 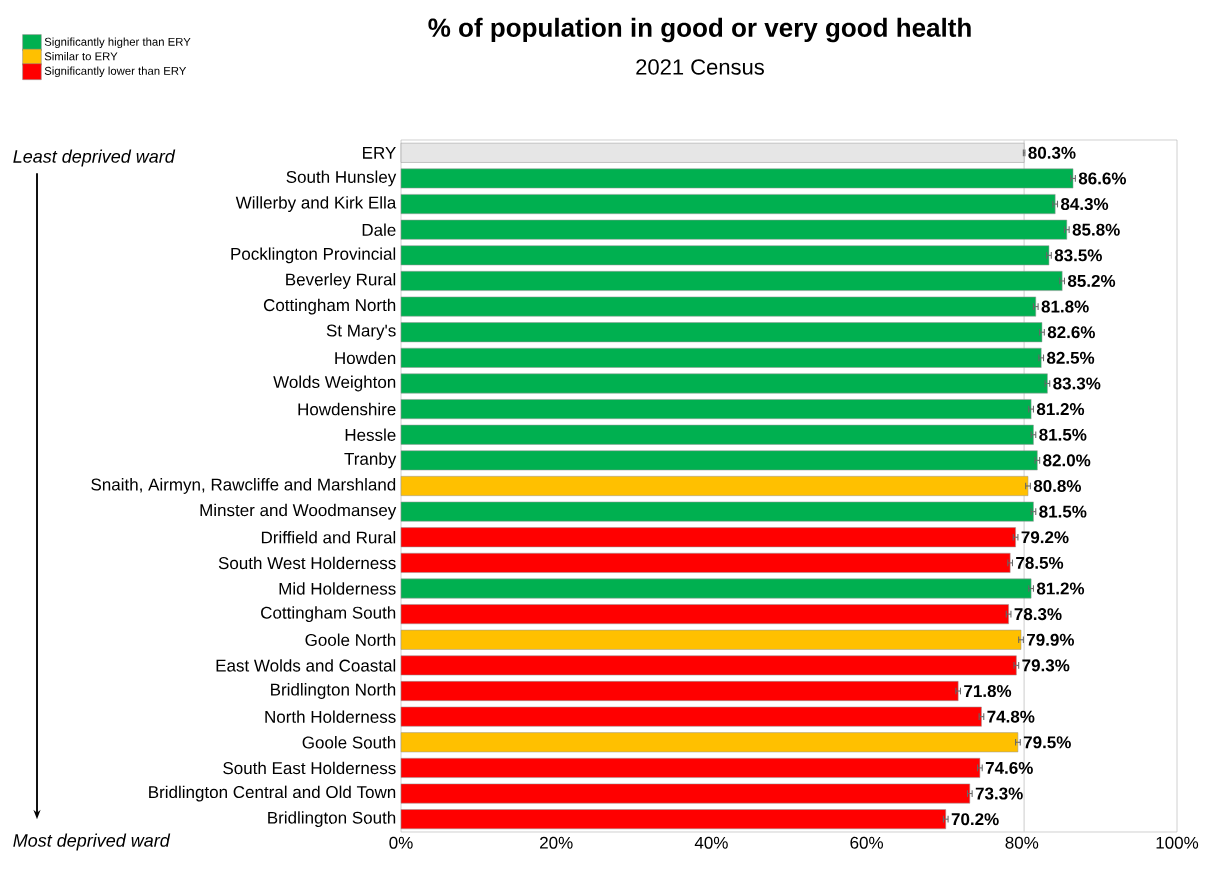 I want to click on data-label: 83.5%, so click(x=1078, y=255).